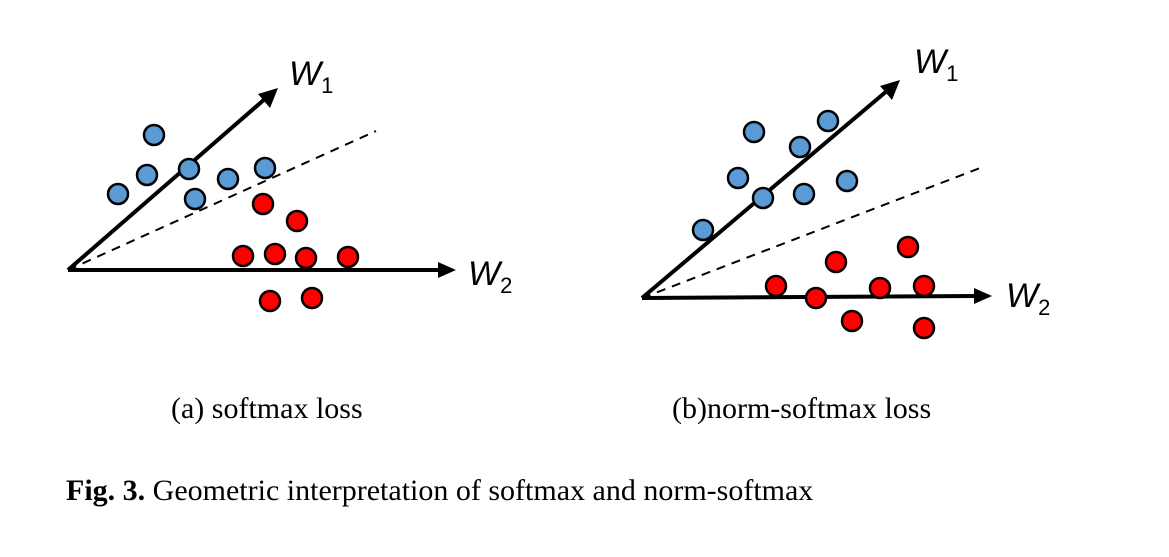  I want to click on w1-arrowhead-a, so click(268, 98).